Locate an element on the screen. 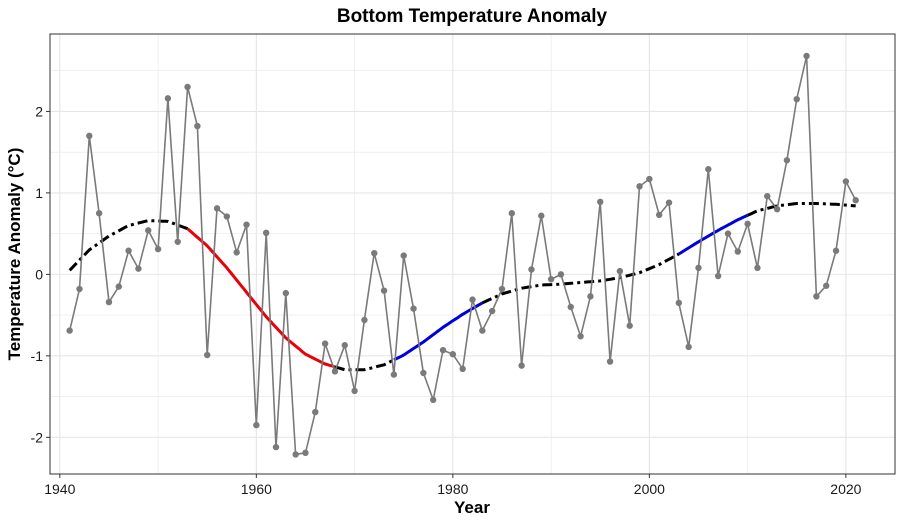 The height and width of the screenshot is (524, 903). x-tick-label: 2000 is located at coordinates (649, 489).